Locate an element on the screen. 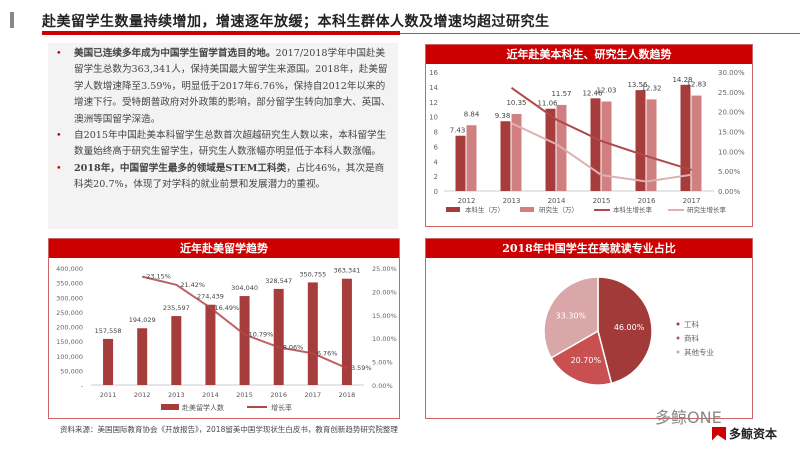 The height and width of the screenshot is (450, 800). data-label: 11.57 is located at coordinates (561, 94).